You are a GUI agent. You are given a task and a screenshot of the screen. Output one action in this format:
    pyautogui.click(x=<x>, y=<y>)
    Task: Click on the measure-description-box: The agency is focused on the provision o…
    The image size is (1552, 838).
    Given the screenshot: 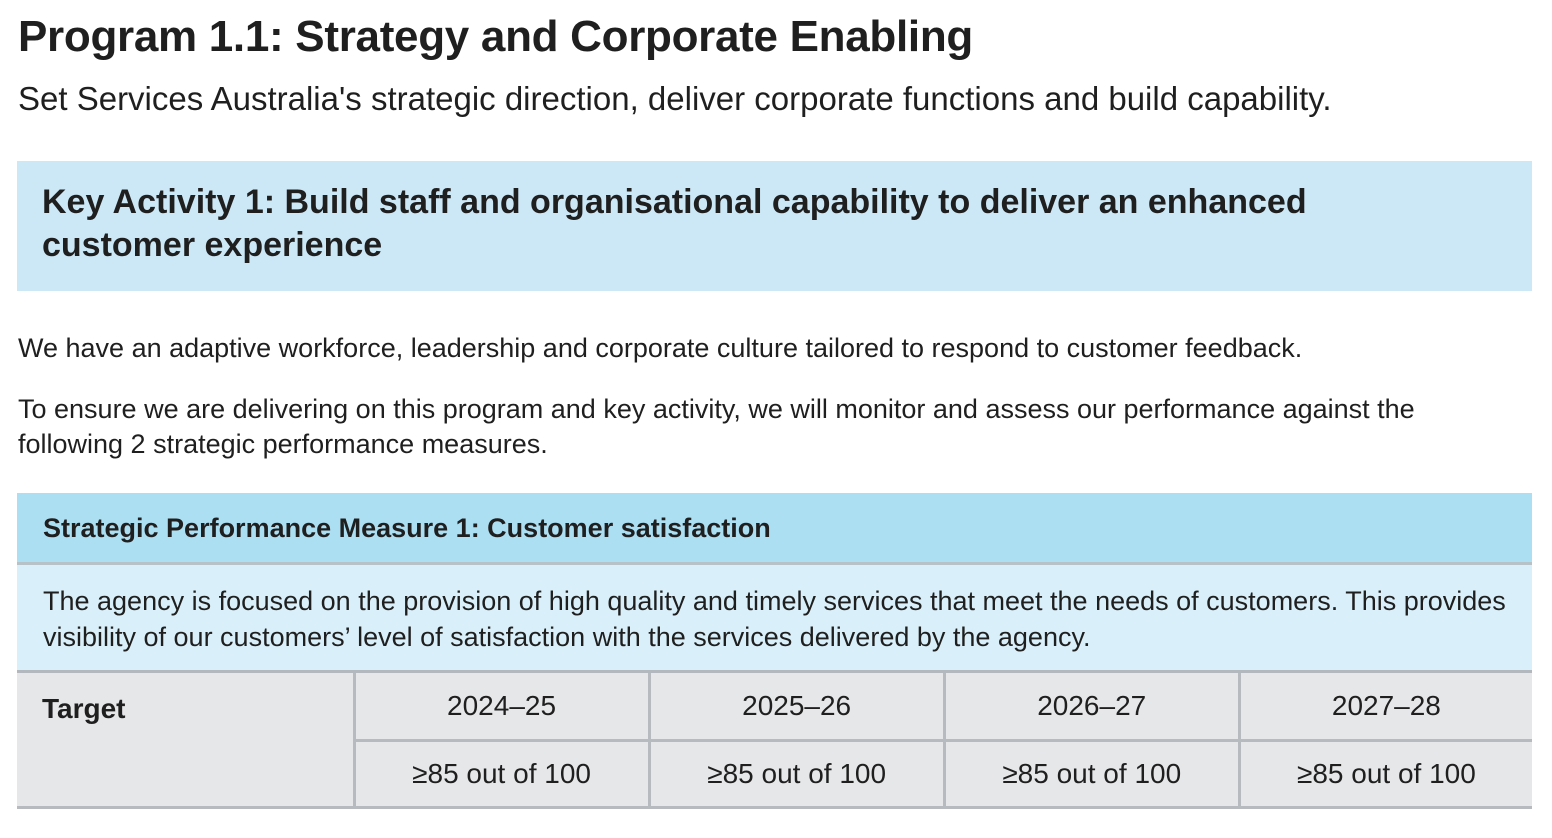 What is the action you would take?
    pyautogui.click(x=774, y=619)
    